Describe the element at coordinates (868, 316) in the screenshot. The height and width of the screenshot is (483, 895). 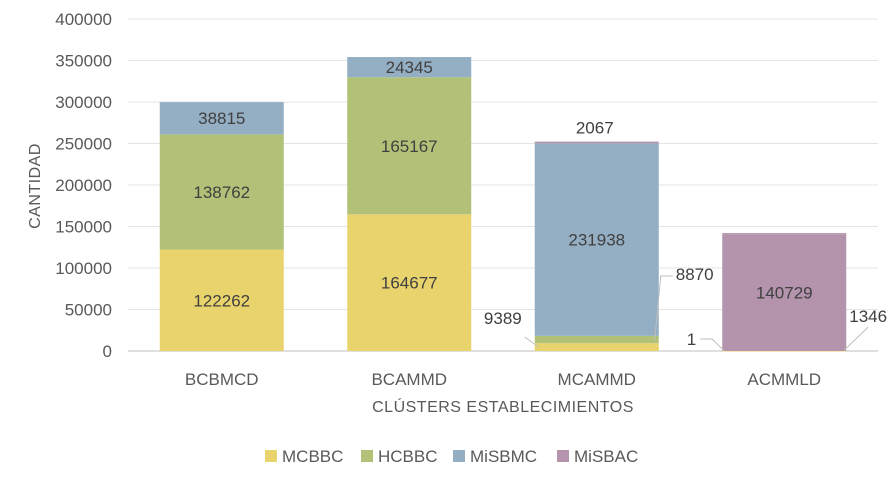
I see `data-label: 1346` at that location.